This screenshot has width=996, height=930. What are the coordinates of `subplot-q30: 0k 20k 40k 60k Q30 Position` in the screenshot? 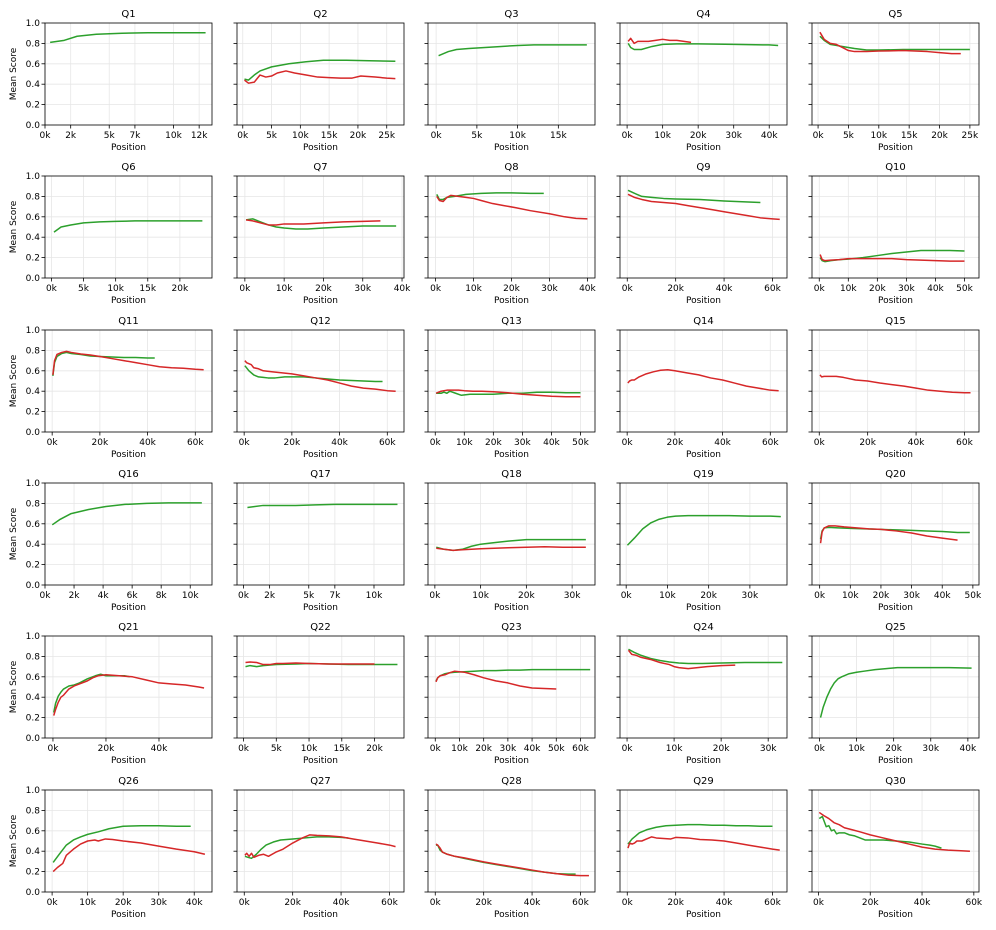 It's located at (895, 848).